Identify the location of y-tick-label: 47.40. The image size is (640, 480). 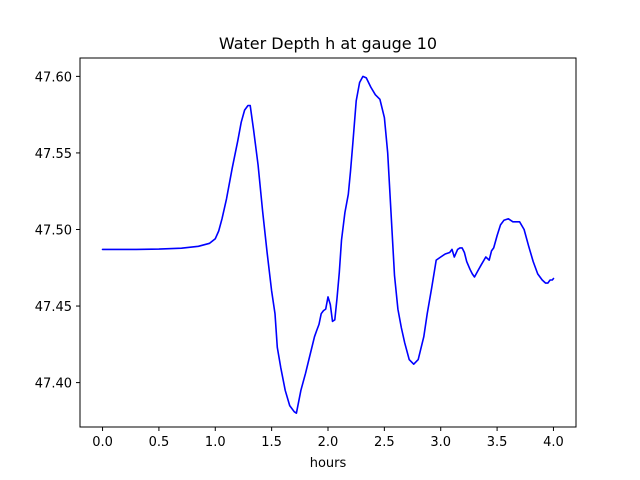
(53, 384).